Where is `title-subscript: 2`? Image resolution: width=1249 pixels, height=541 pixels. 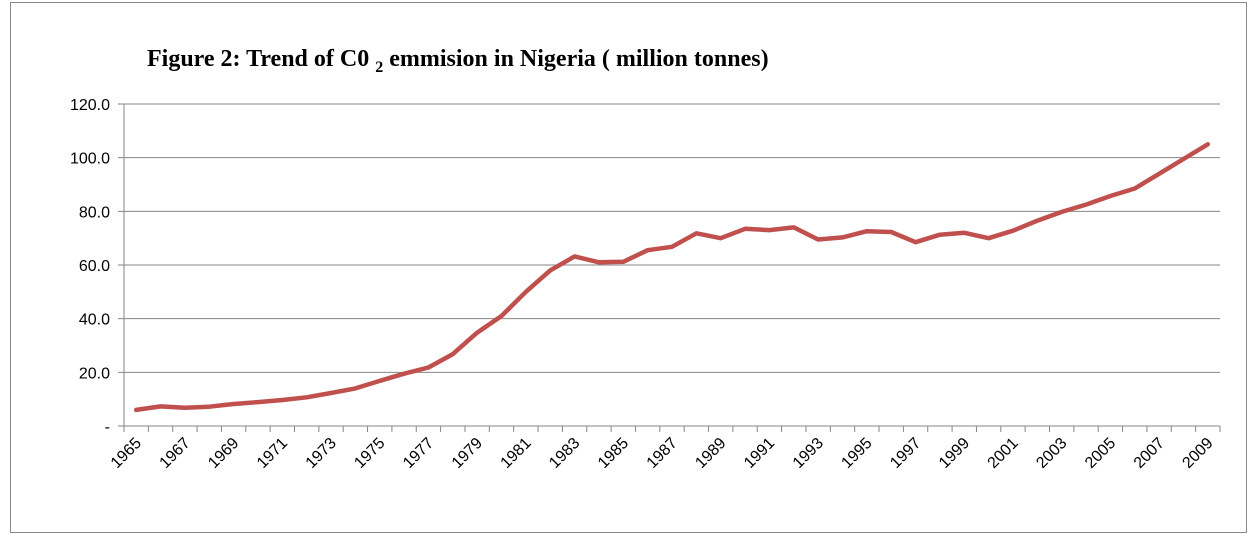
title-subscript: 2 is located at coordinates (379, 67).